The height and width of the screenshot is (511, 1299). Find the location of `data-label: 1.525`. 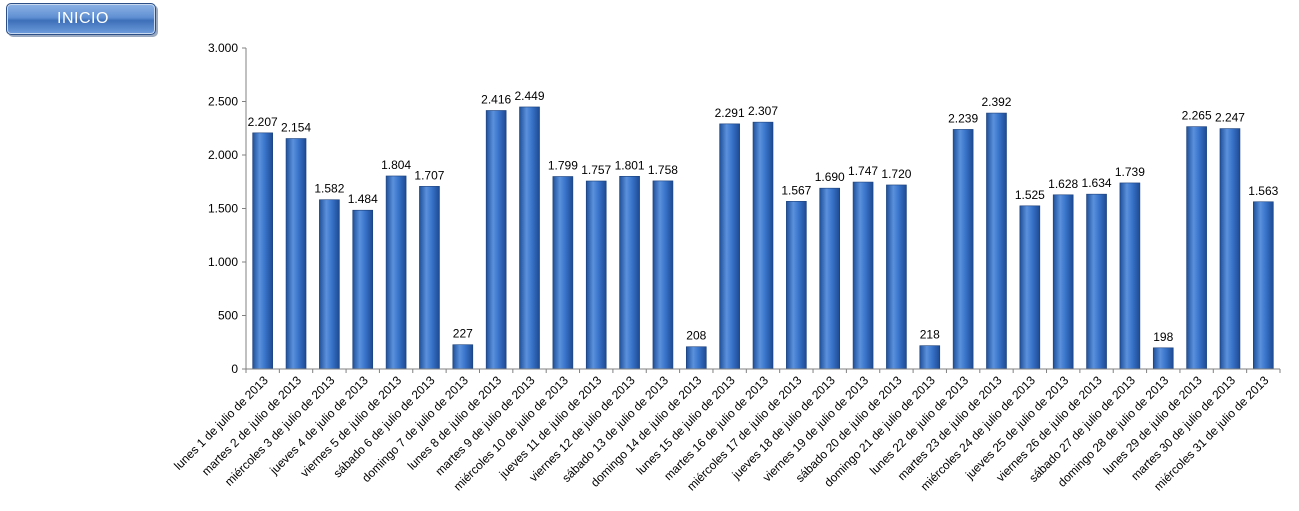

data-label: 1.525 is located at coordinates (1030, 195).